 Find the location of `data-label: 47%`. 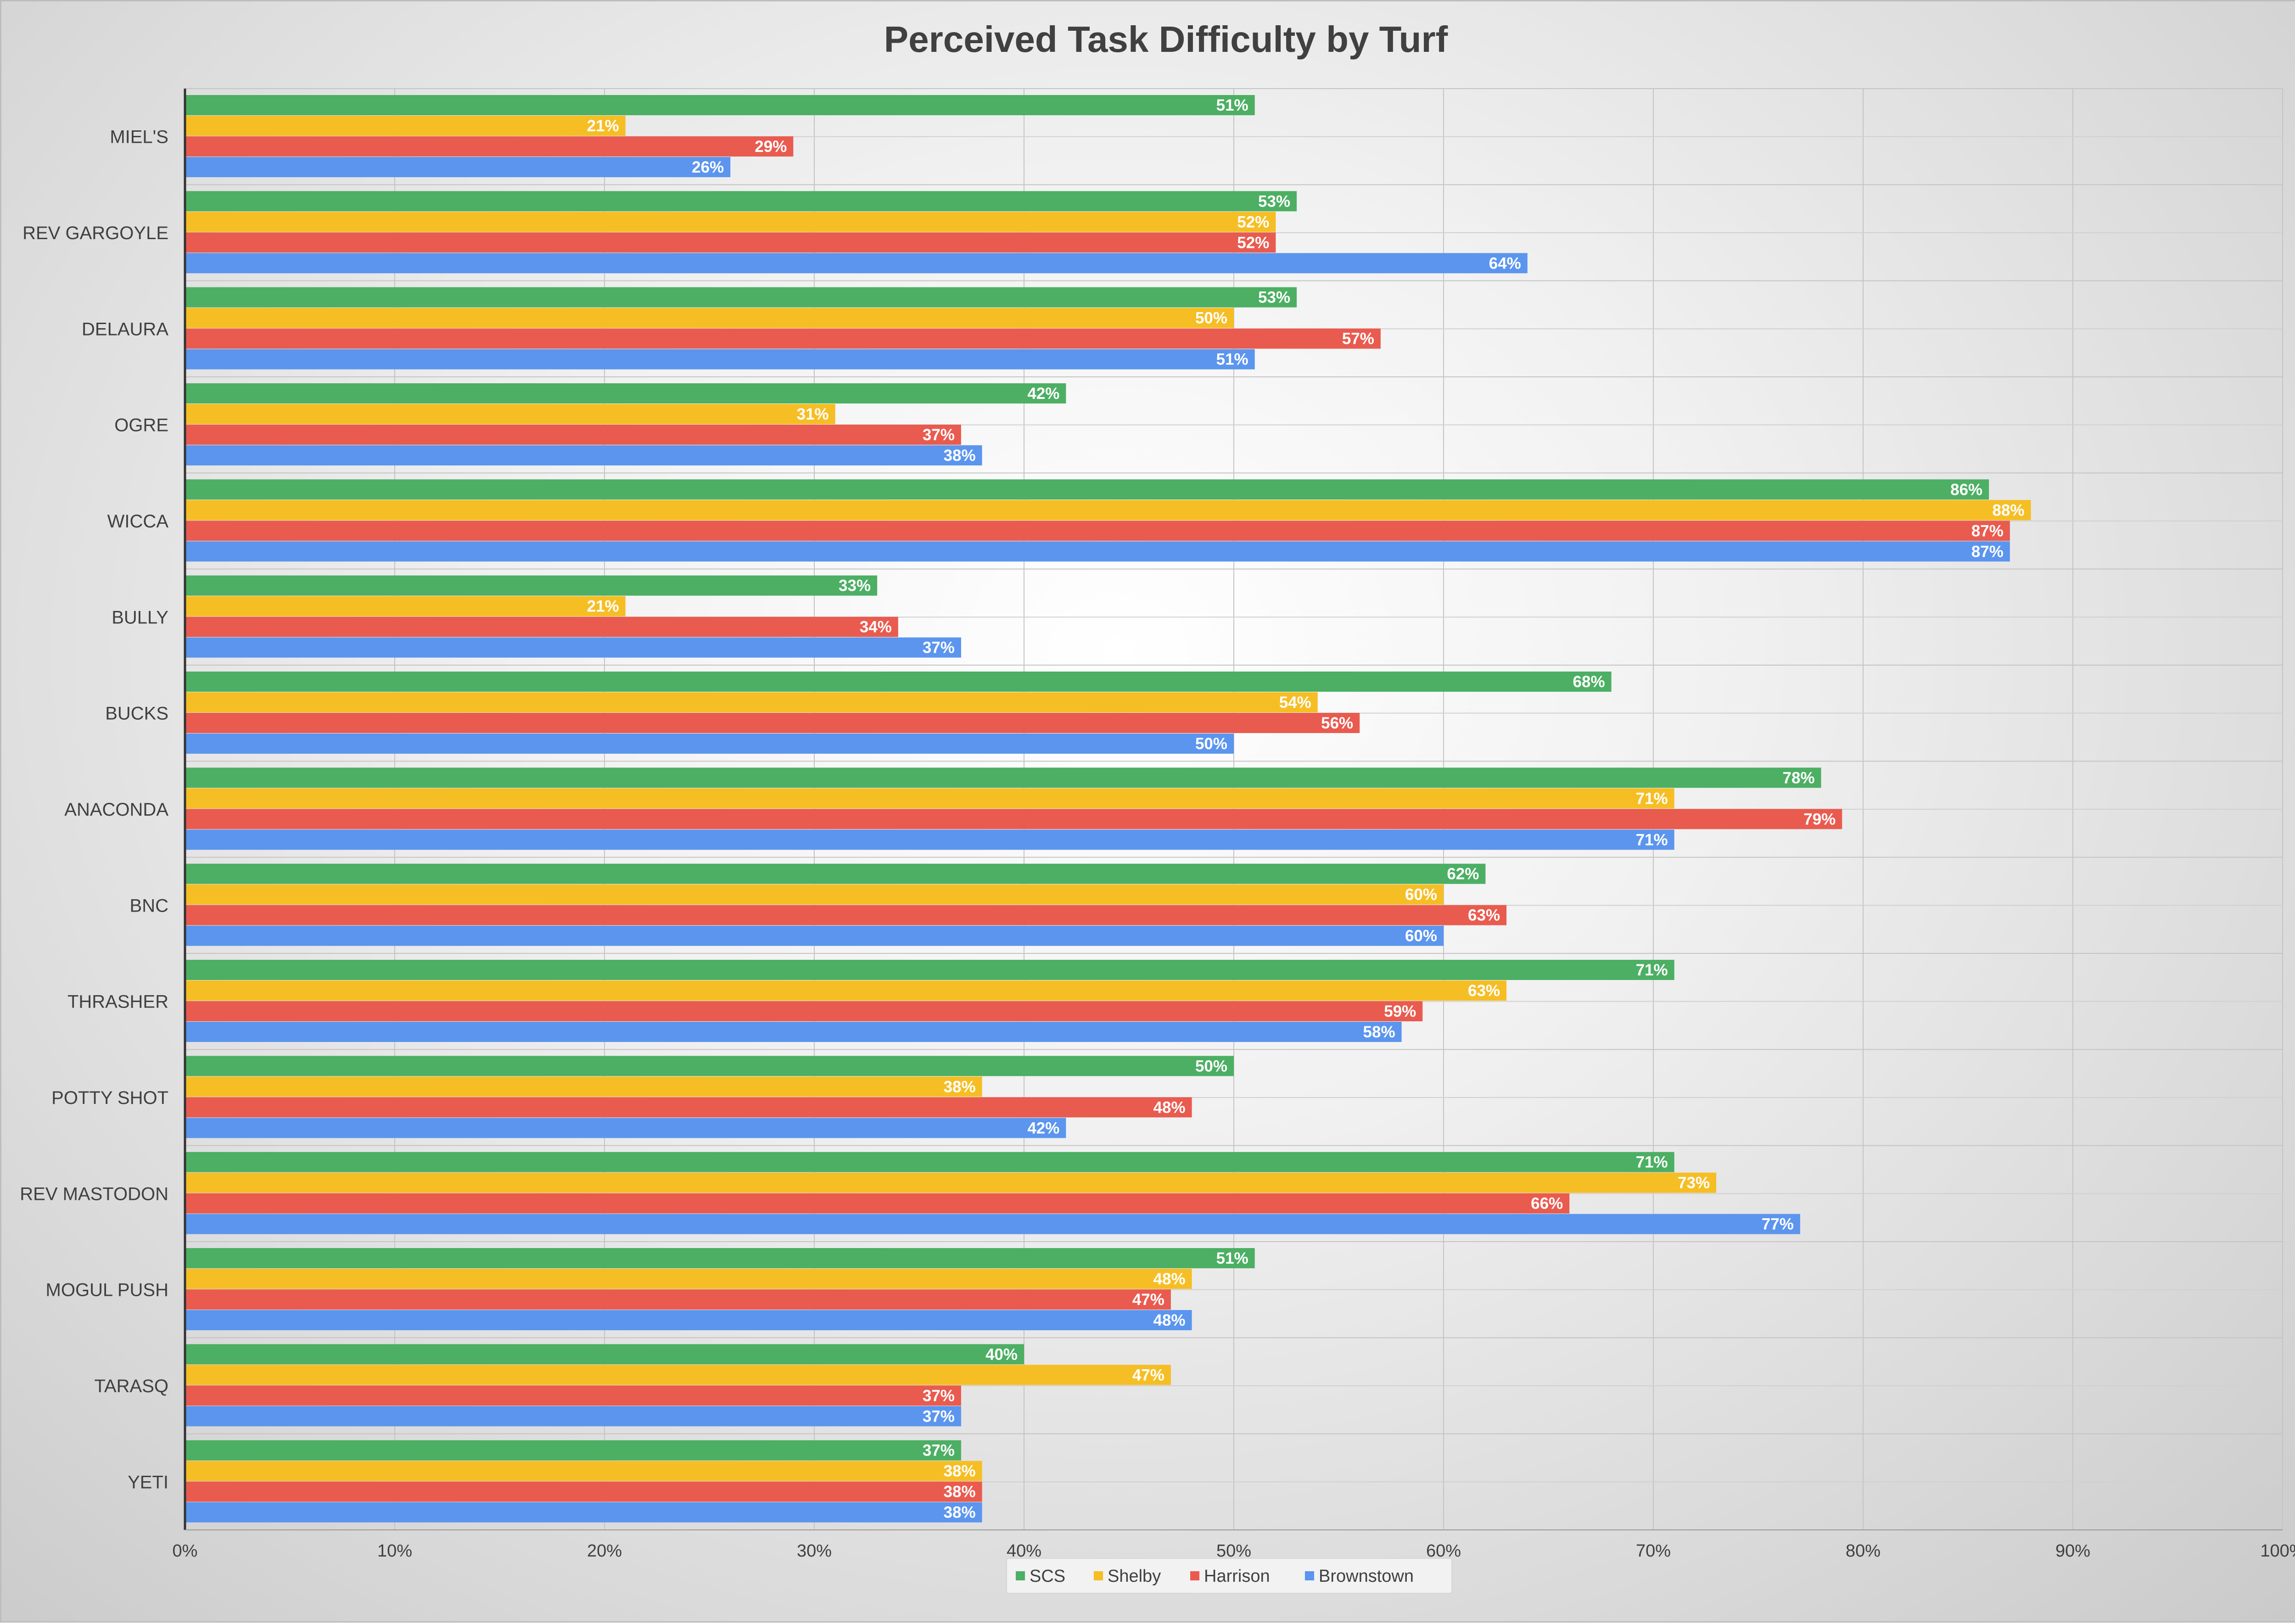

data-label: 47% is located at coordinates (1148, 1375).